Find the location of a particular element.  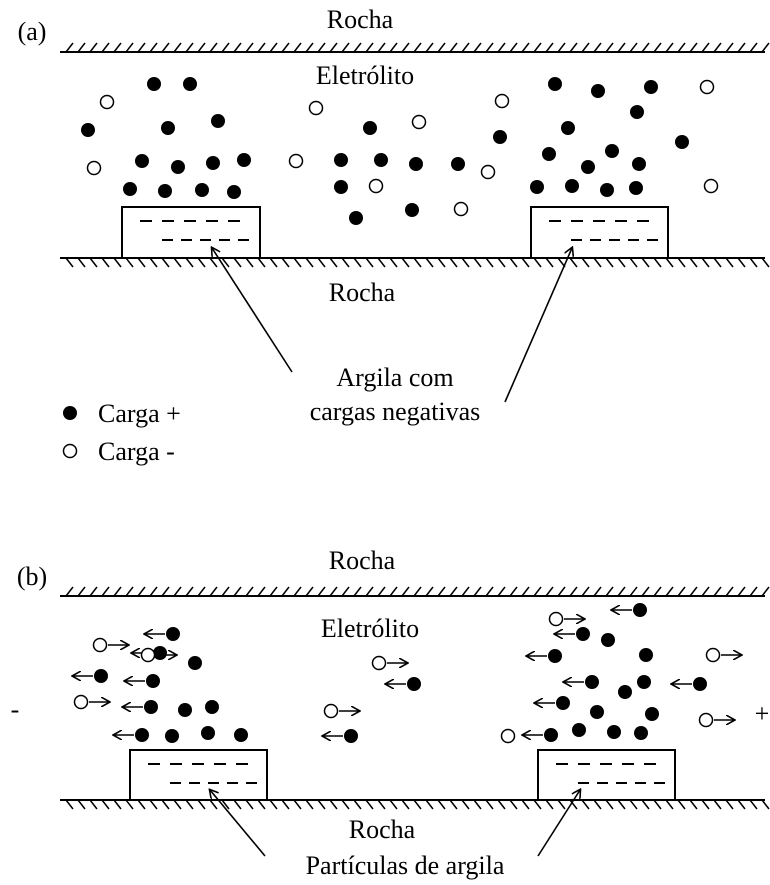

pointer-arrow is located at coordinates (238, 823).